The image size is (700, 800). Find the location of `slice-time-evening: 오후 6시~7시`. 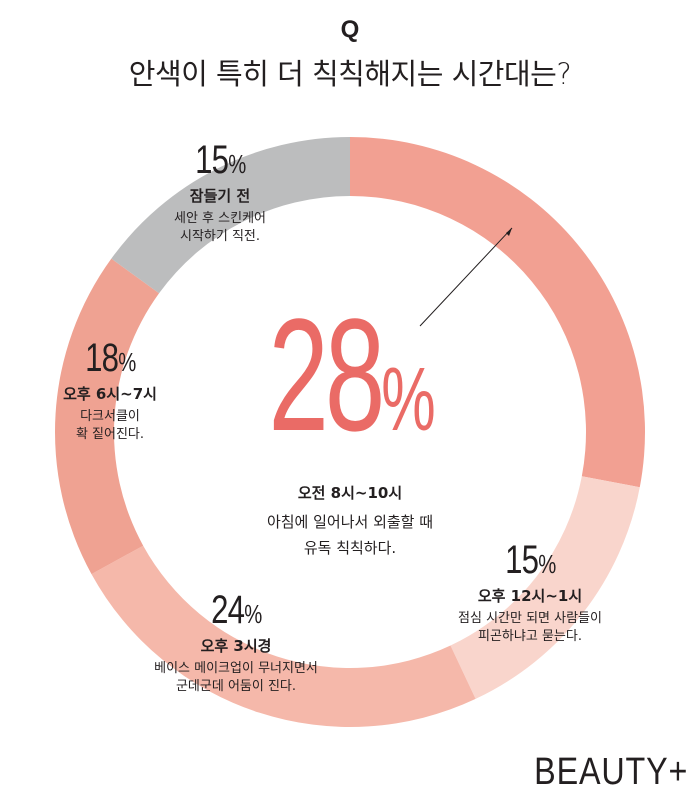

slice-time-evening: 오후 6시~7시 is located at coordinates (110, 394).